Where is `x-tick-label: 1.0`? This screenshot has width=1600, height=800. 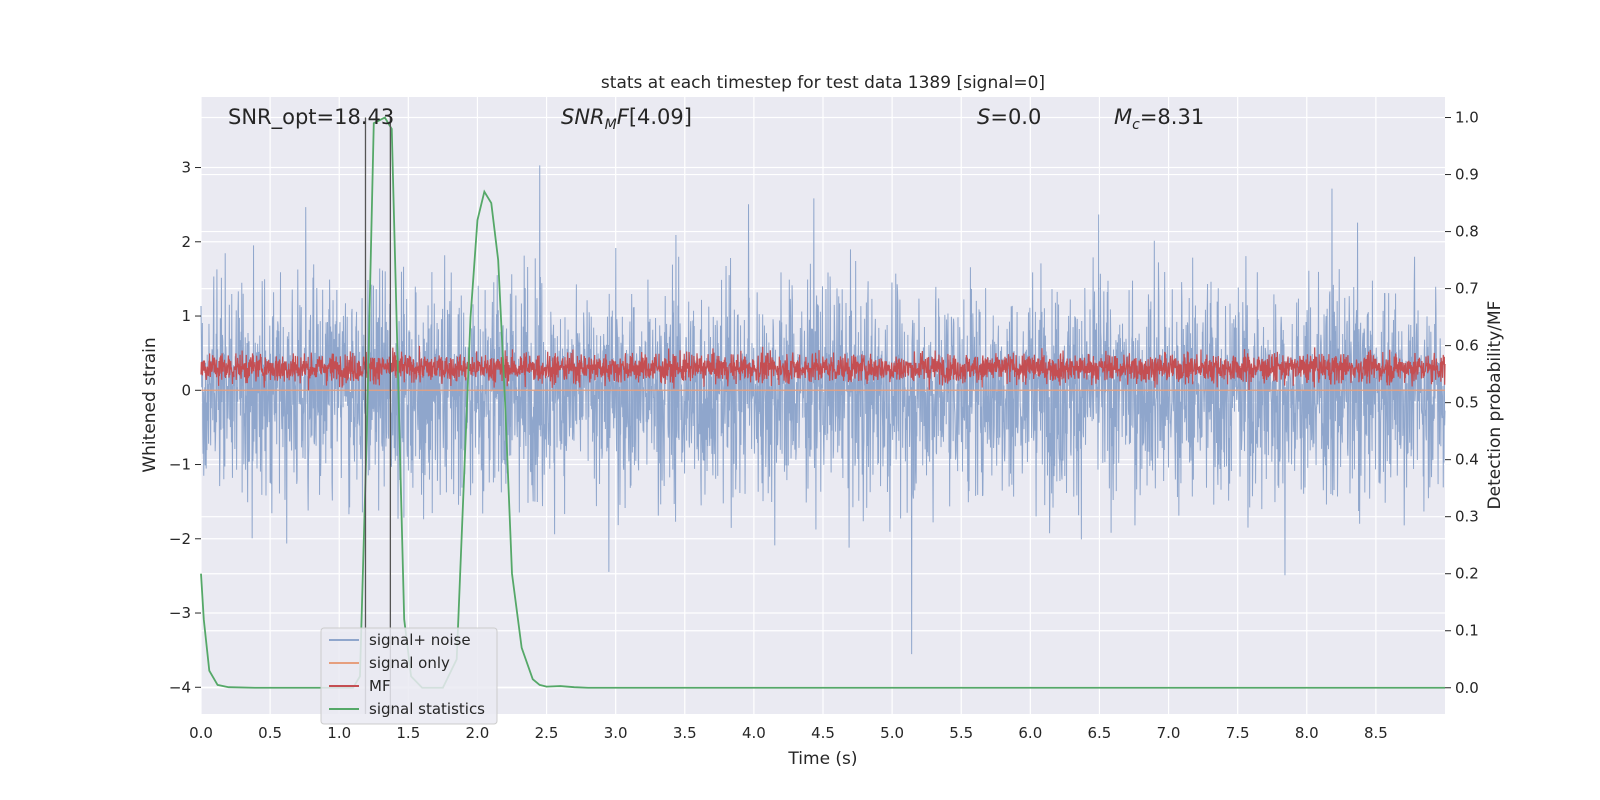 x-tick-label: 1.0 is located at coordinates (339, 733).